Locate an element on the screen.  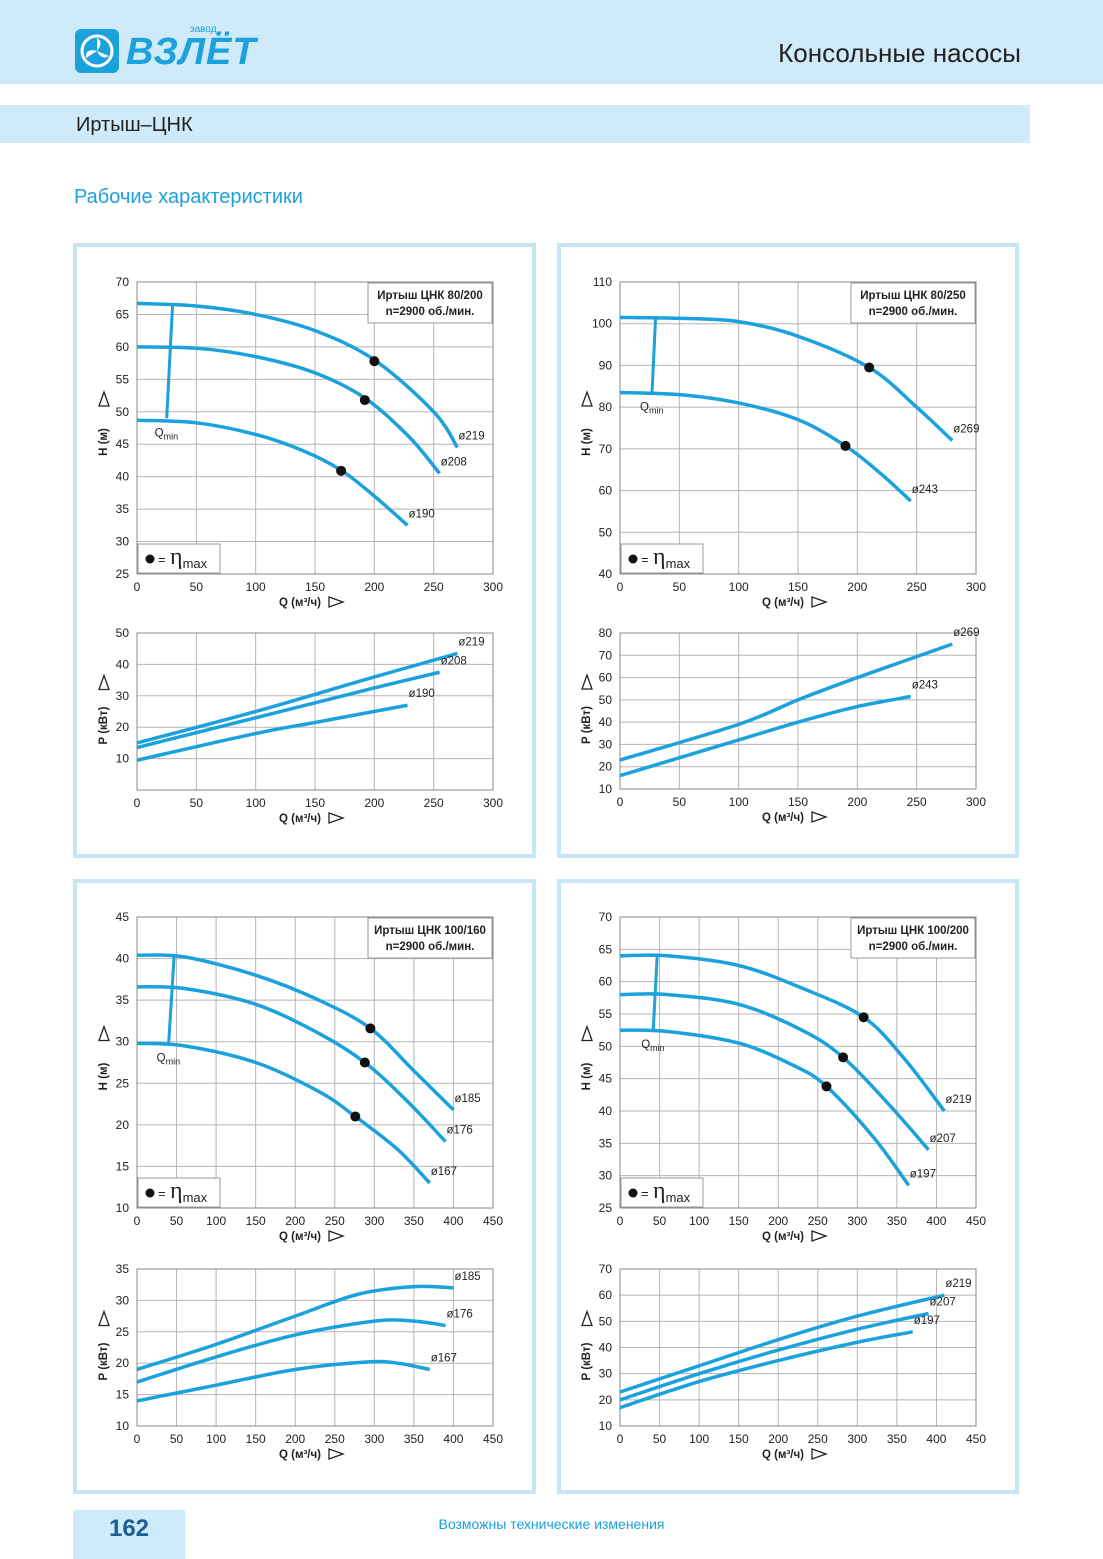
logo-icon is located at coordinates (97, 51).